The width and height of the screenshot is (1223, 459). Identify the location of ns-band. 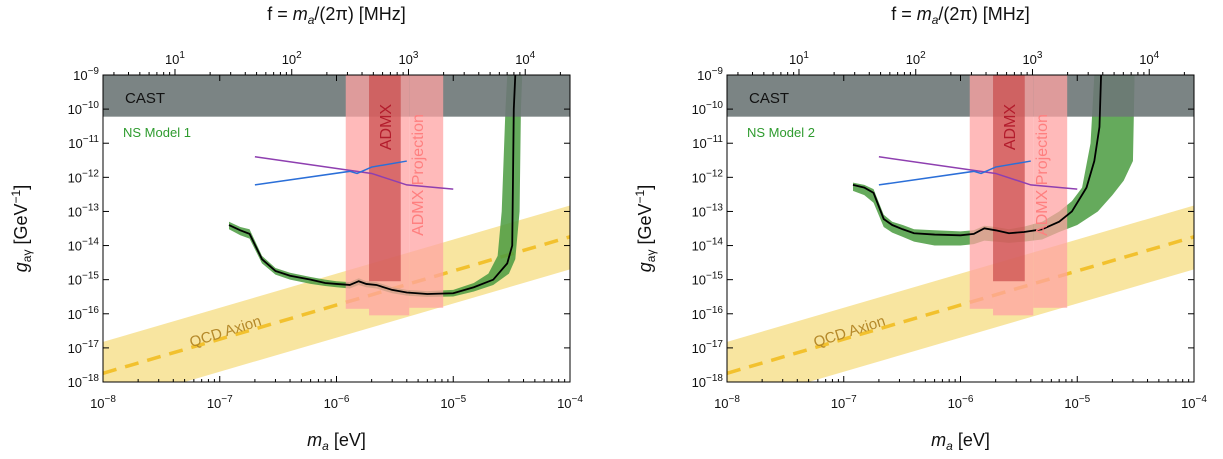
(375, 186).